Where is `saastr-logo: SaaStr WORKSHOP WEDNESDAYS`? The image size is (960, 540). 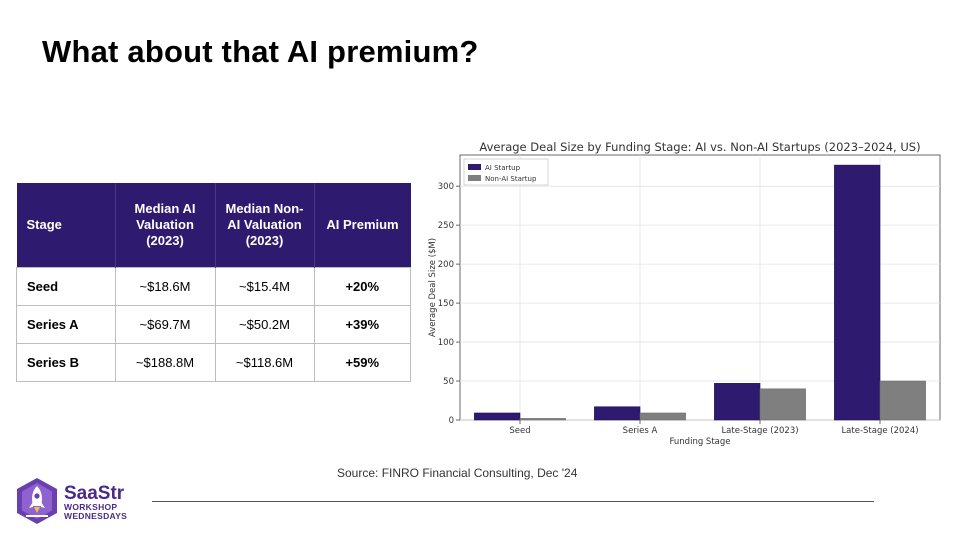
saastr-logo: SaaStr WORKSHOP WEDNESDAYS is located at coordinates (84, 503).